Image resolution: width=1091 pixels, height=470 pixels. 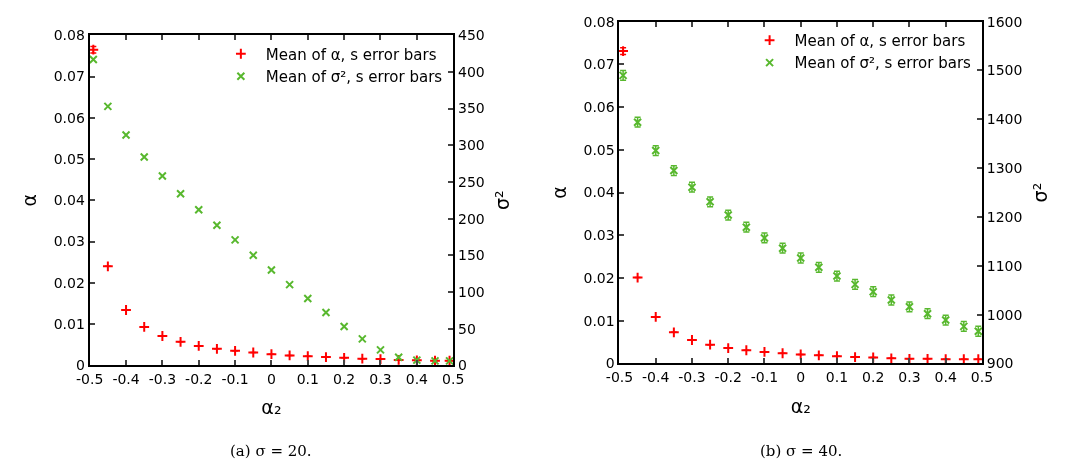 What do you see at coordinates (466, 328) in the screenshot?
I see `y2-tick-label: 50` at bounding box center [466, 328].